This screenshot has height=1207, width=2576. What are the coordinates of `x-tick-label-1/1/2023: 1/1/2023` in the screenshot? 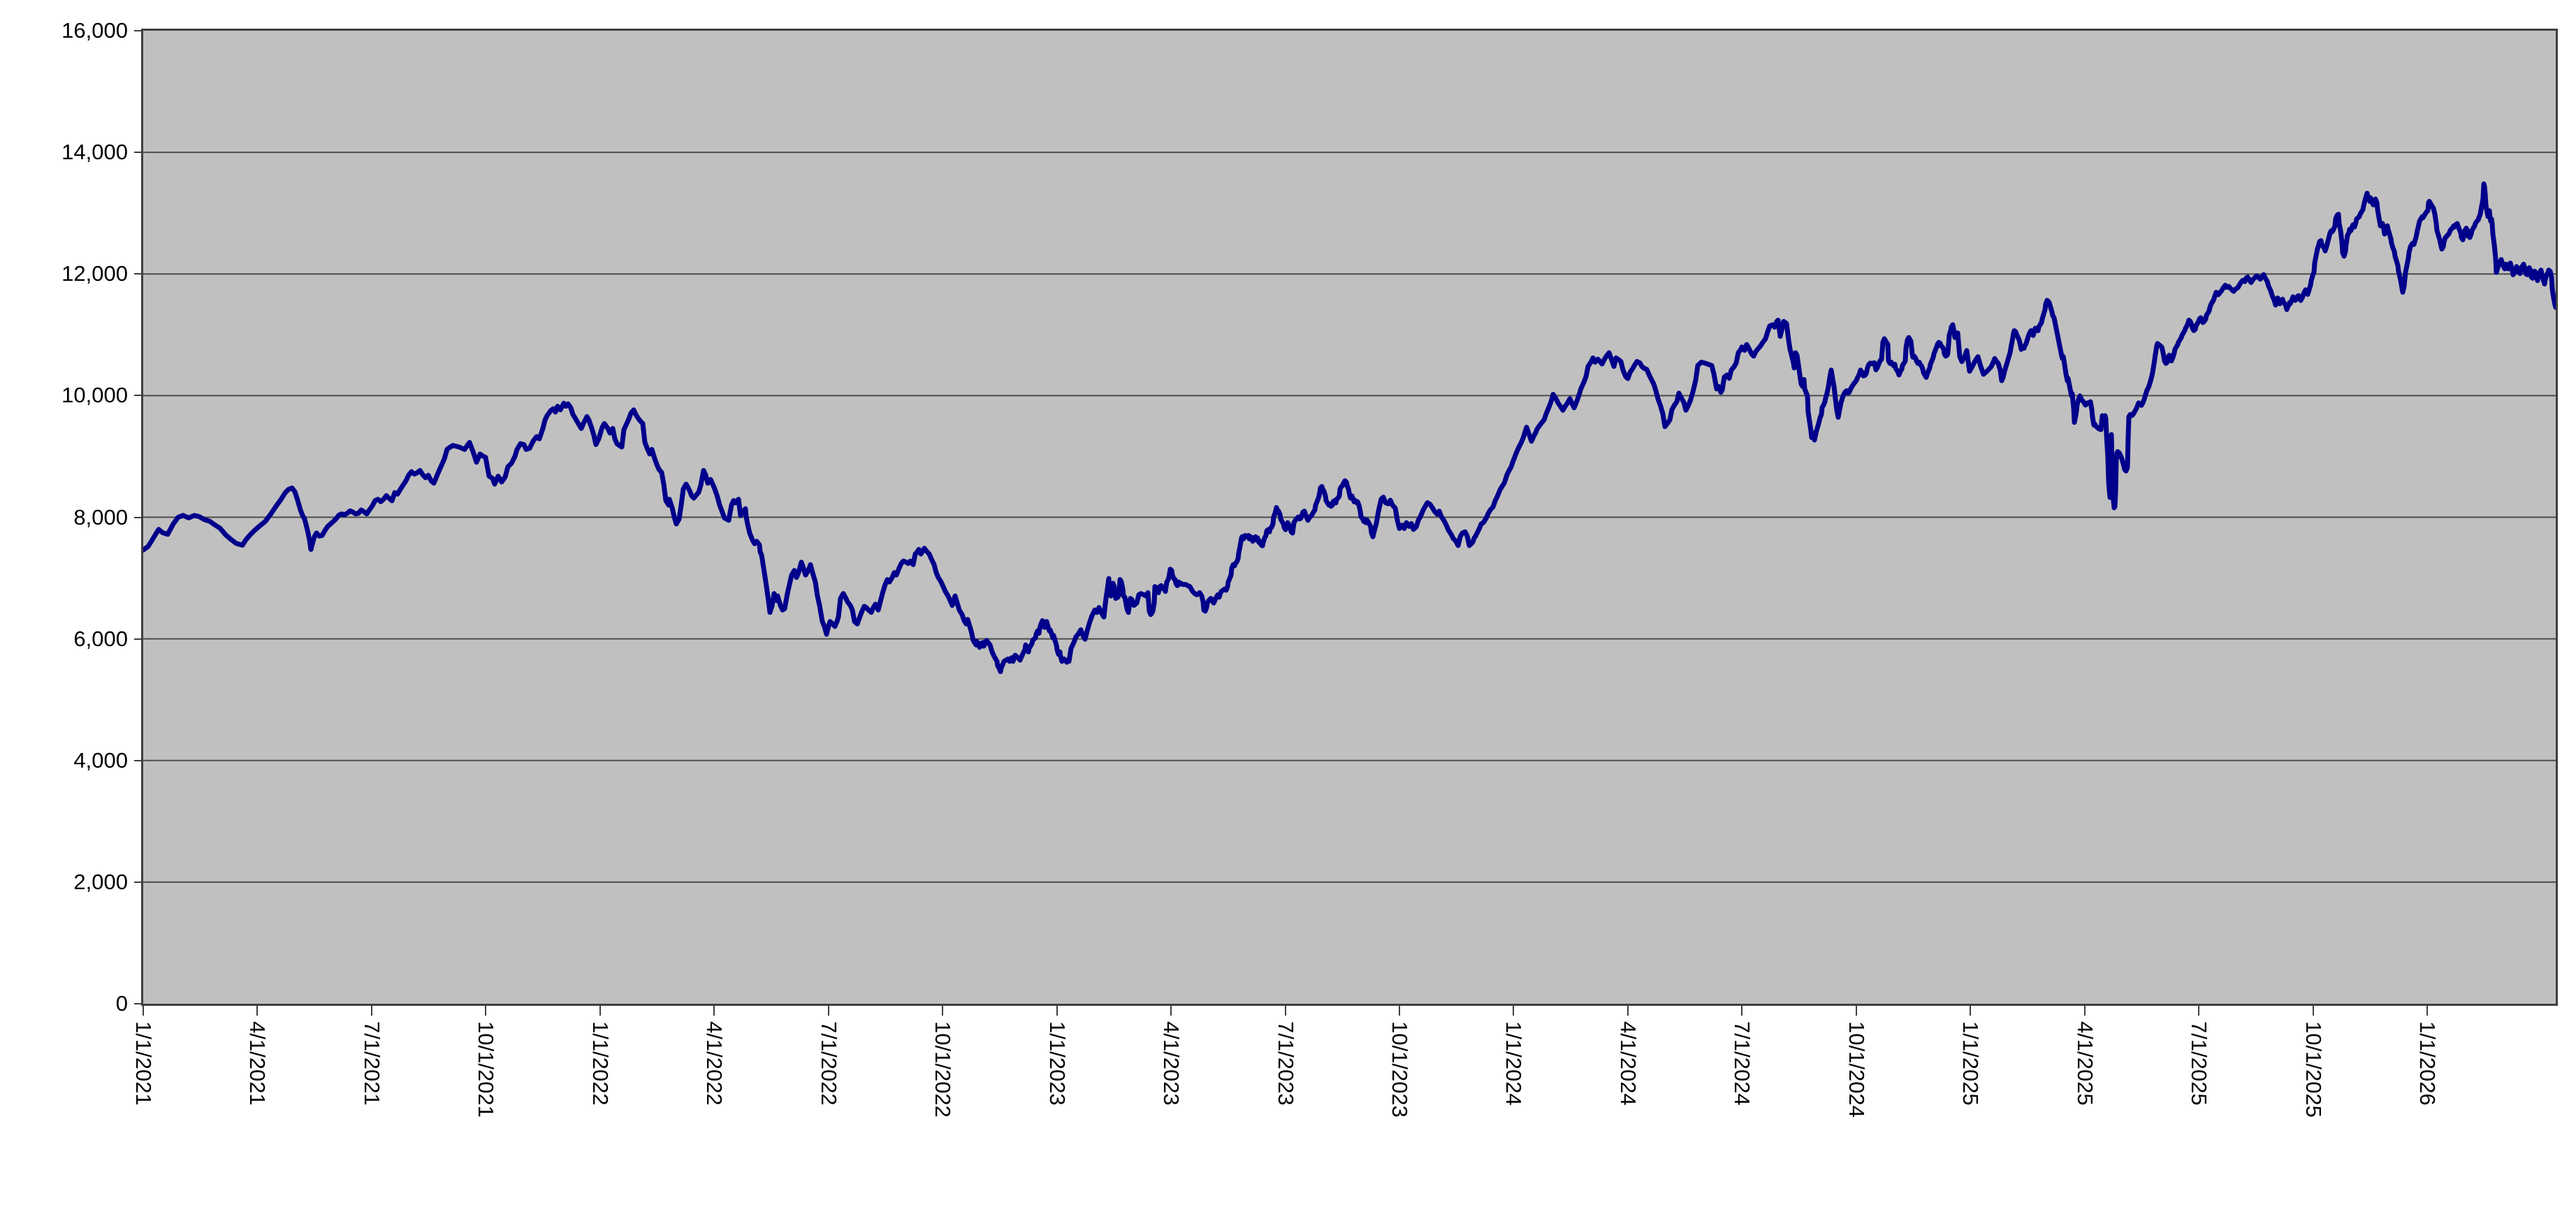 It's located at (1057, 1063).